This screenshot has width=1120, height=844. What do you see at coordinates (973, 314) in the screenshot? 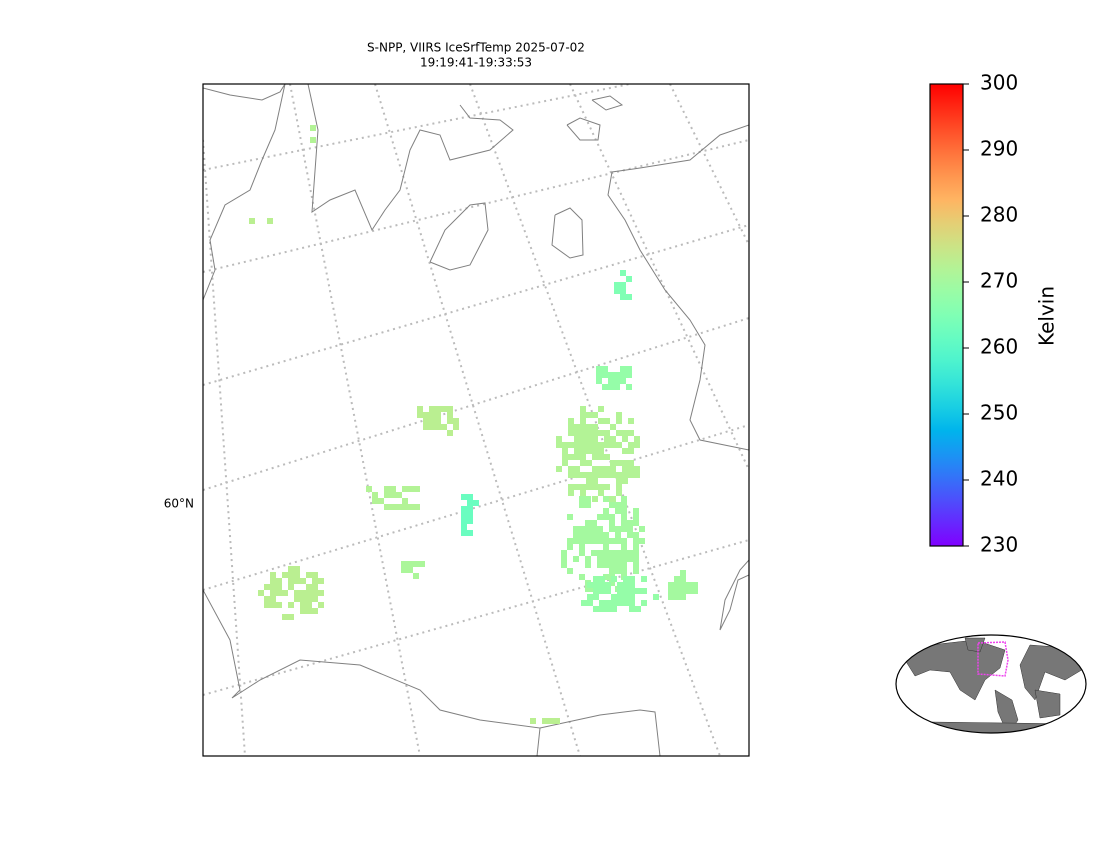
I see `colorbar: 230 240 250 260 270 280 290 300` at bounding box center [973, 314].